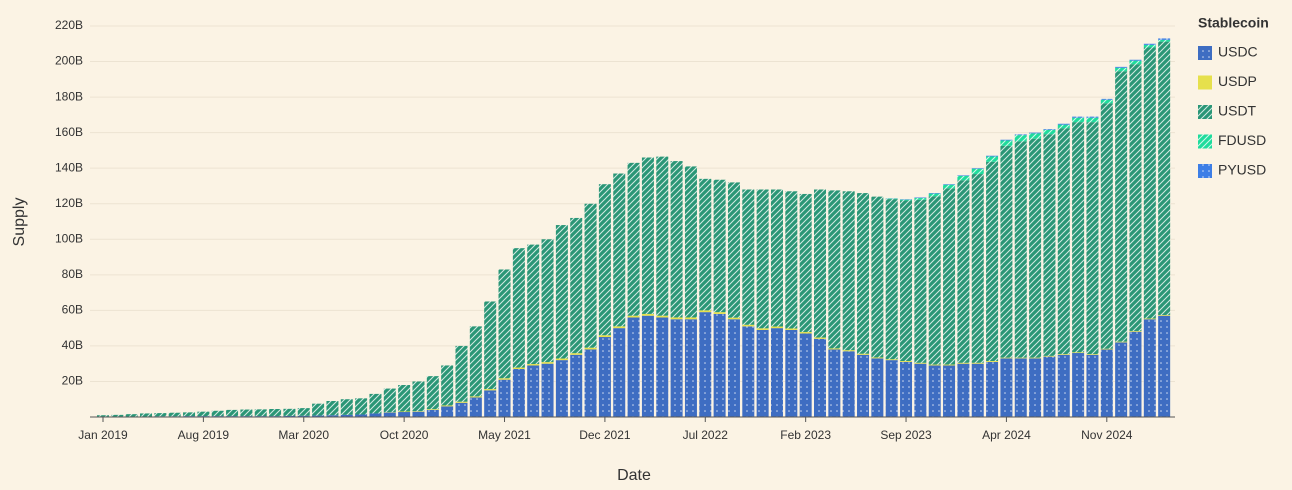 The image size is (1292, 490). What do you see at coordinates (906, 435) in the screenshot?
I see `x-tick-label: Sep 2023` at bounding box center [906, 435].